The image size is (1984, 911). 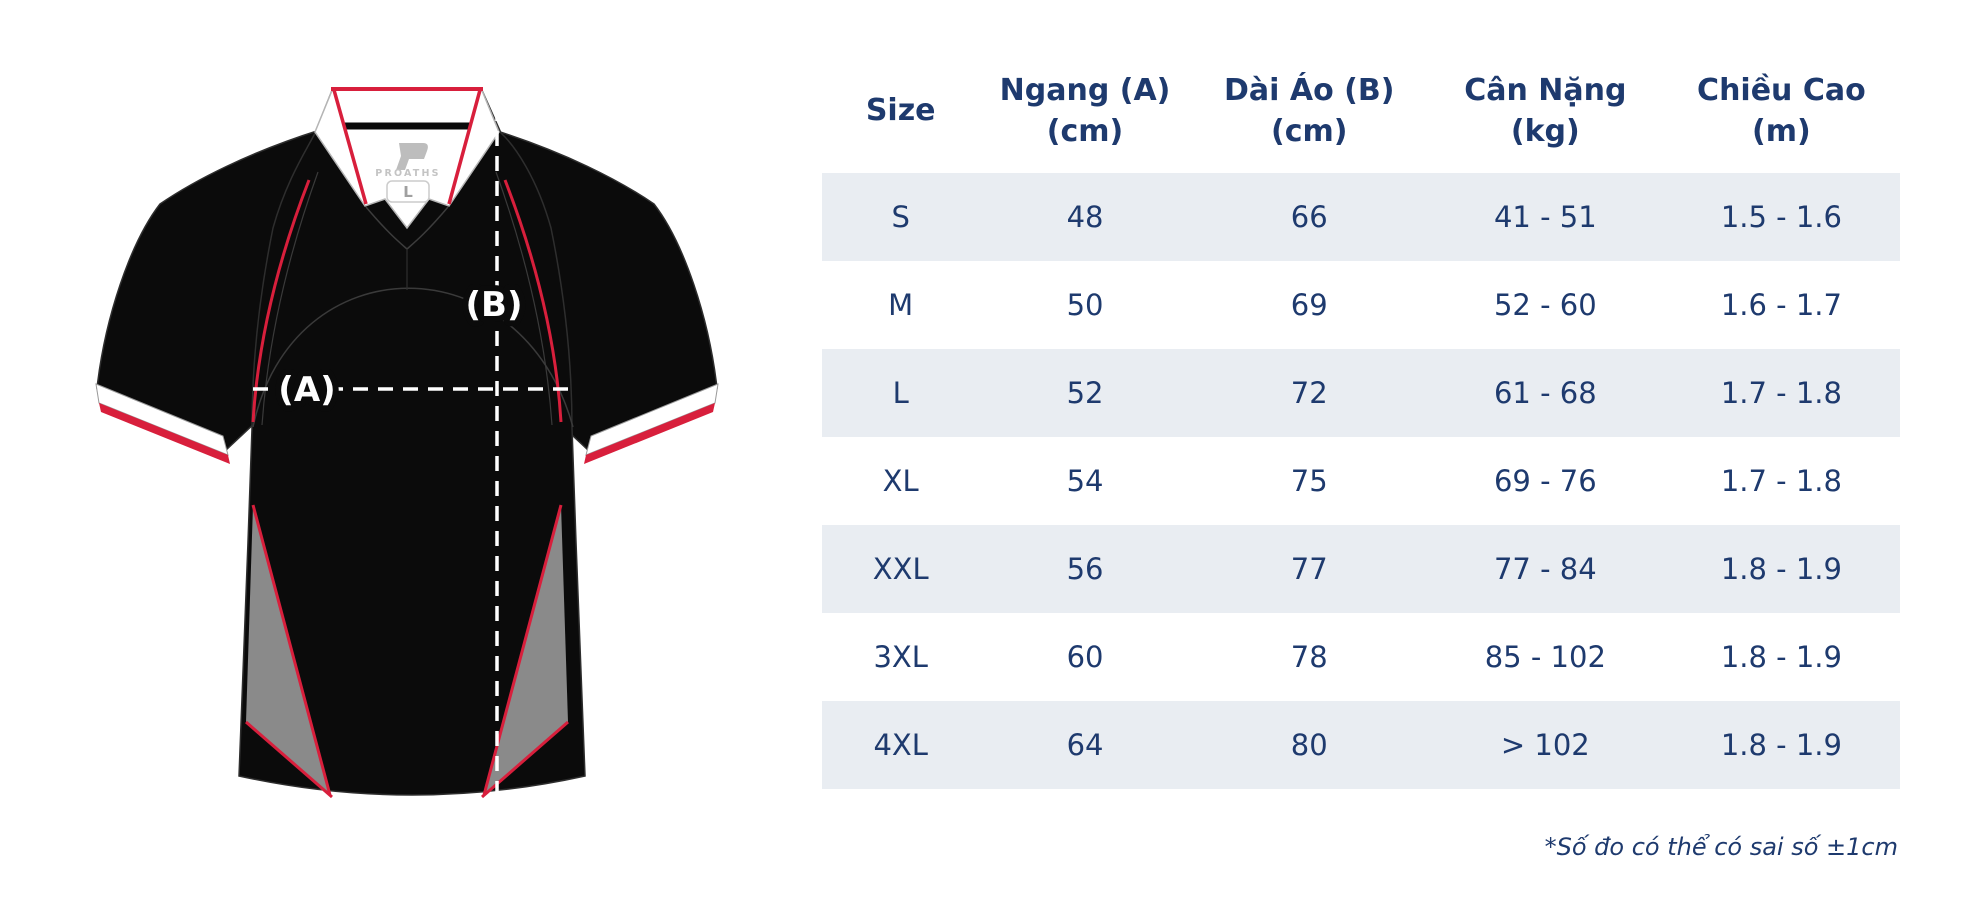 I want to click on table-row-3xl: 3XL 60 78 85 - 102 1.8 - 1.9, so click(x=1357, y=657).